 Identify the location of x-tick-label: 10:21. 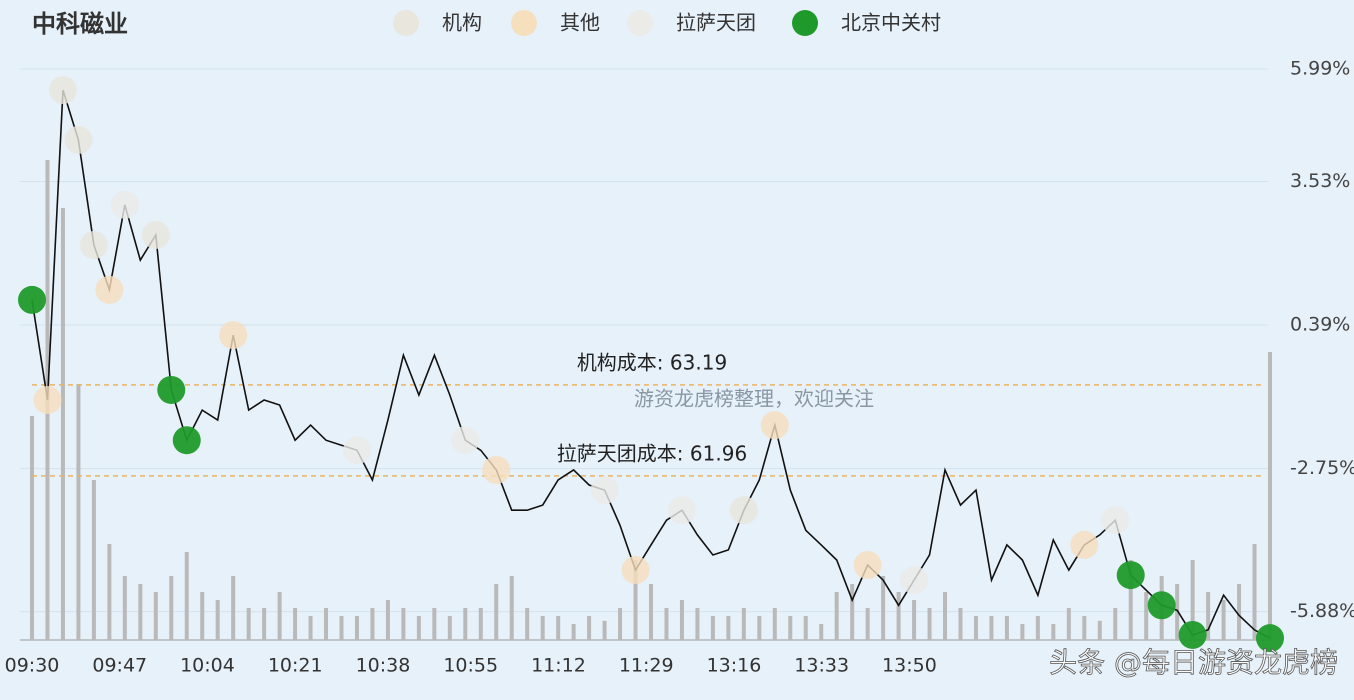
(295, 666).